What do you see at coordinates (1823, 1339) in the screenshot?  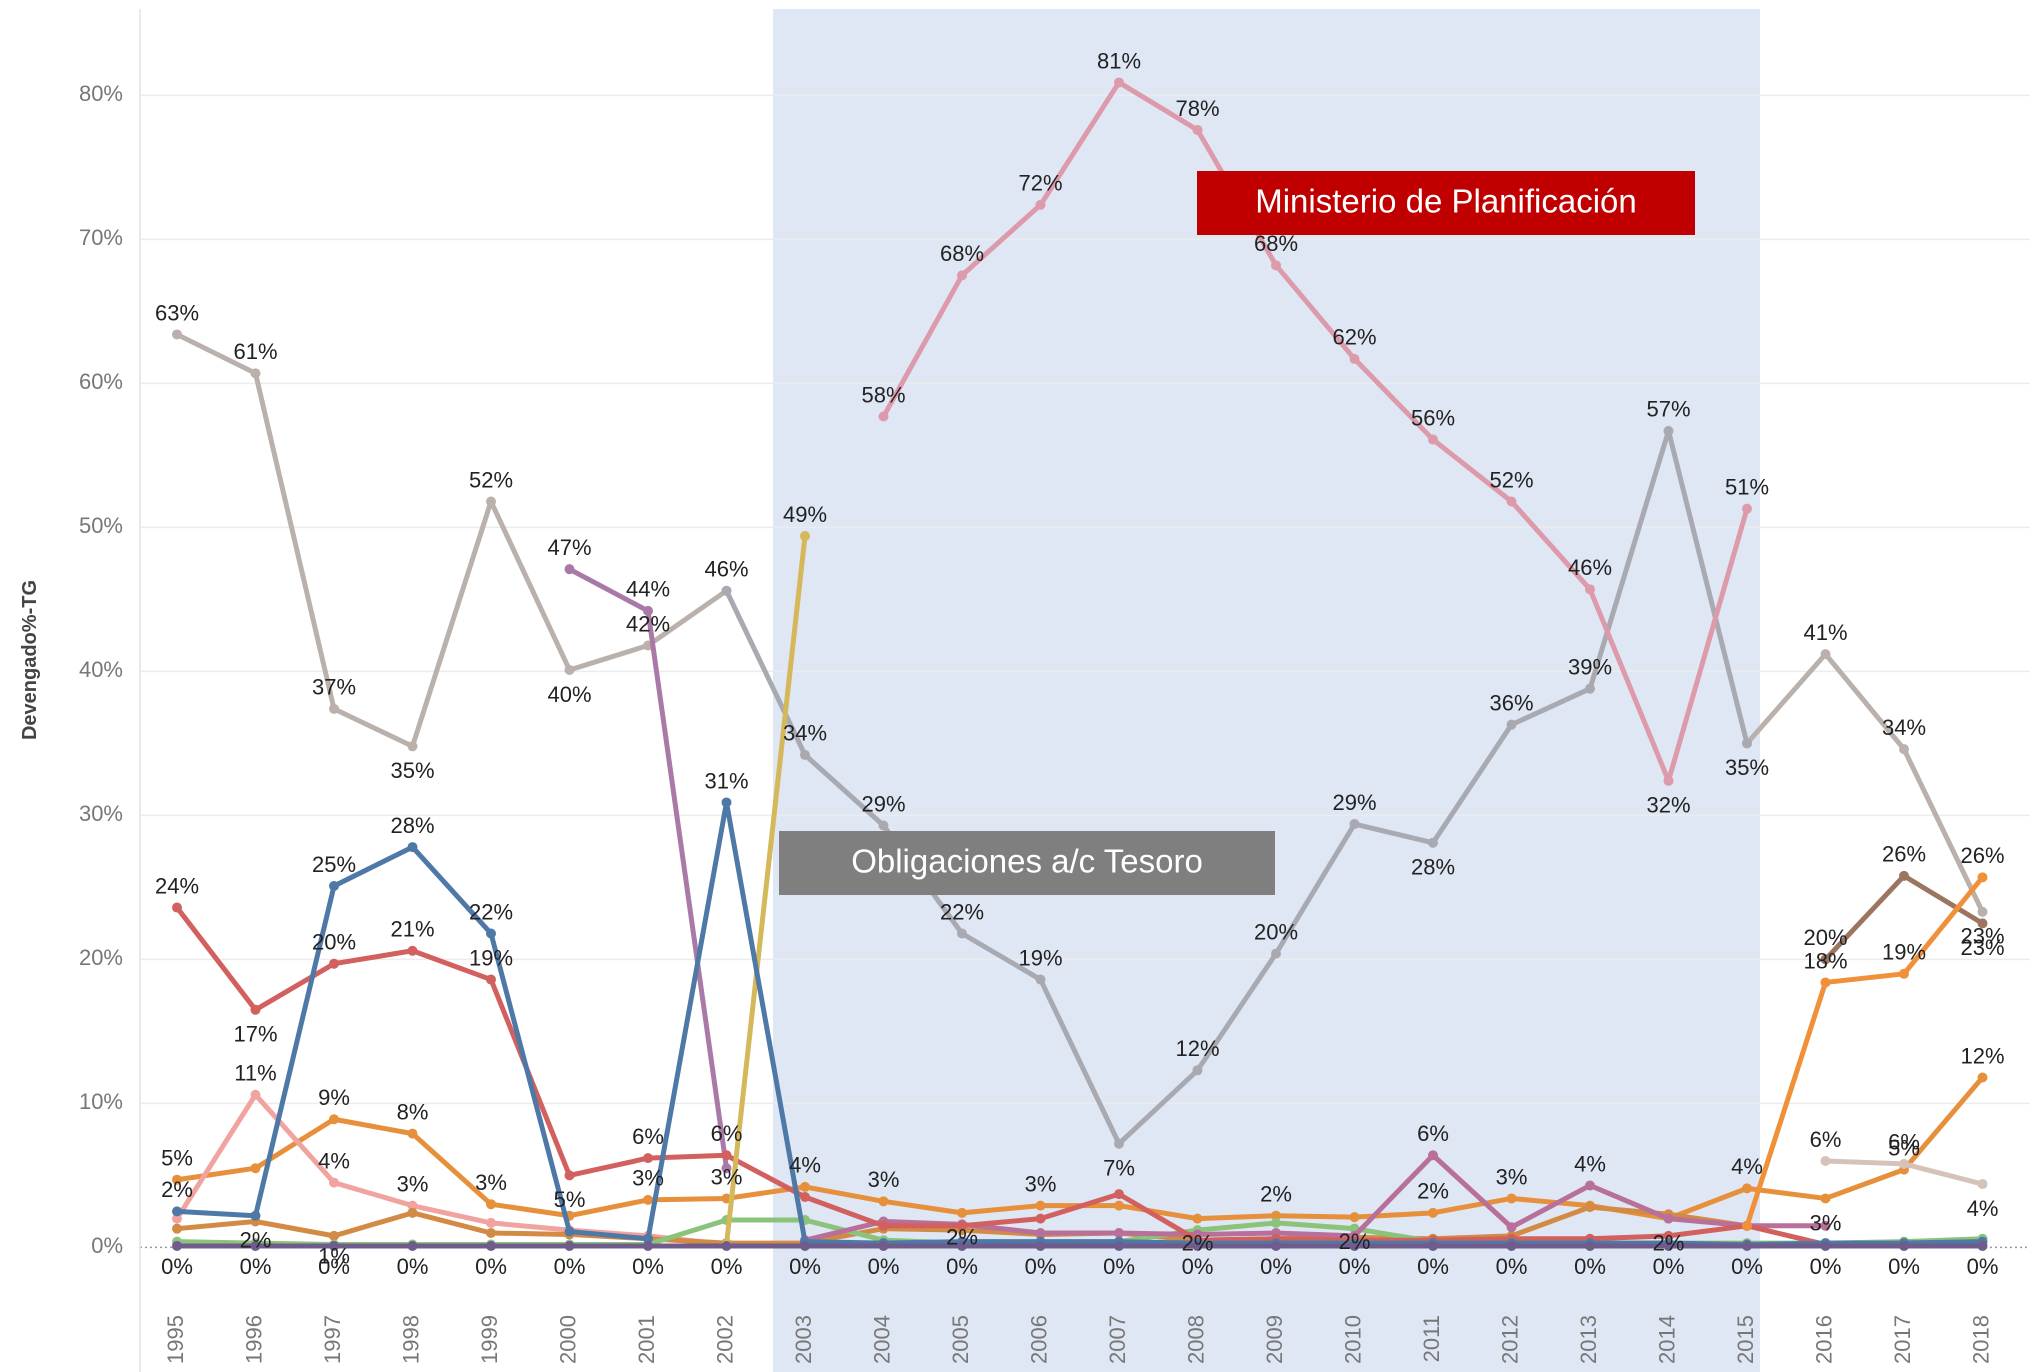 I see `x-tick-label: 2016` at bounding box center [1823, 1339].